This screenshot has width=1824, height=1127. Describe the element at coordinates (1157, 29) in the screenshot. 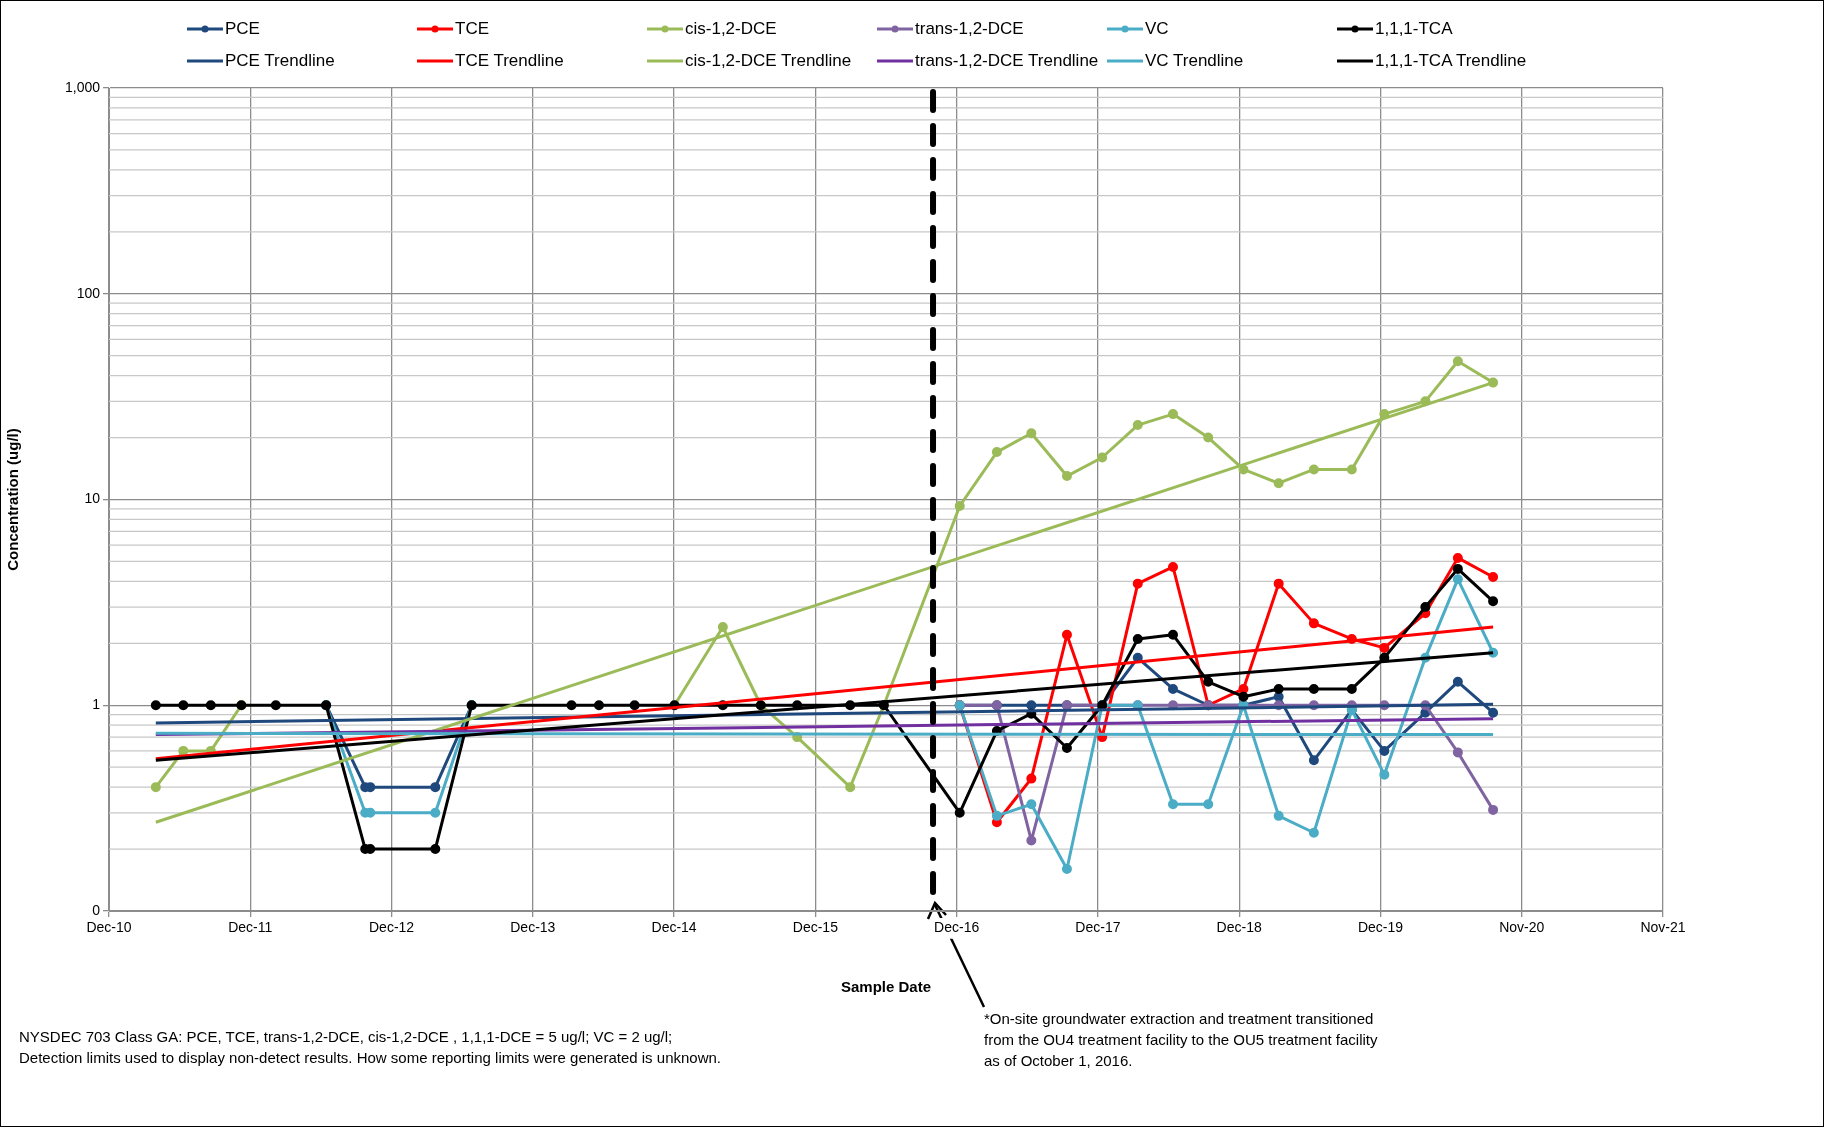

I see `legend-label: VC` at that location.